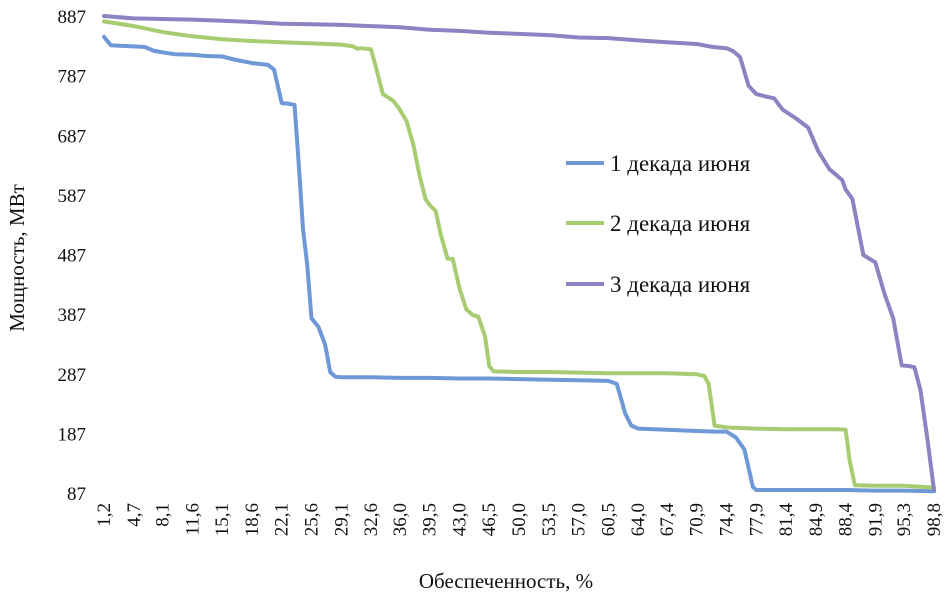  What do you see at coordinates (282, 519) in the screenshot?
I see `x-tick-label: 22,1` at bounding box center [282, 519].